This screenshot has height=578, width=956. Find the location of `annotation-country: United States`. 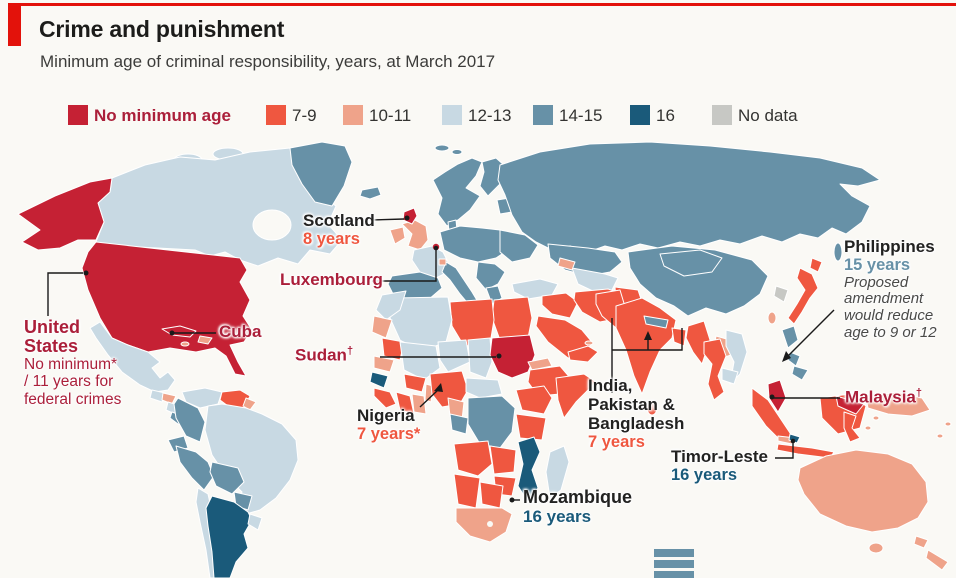

annotation-country: United States is located at coordinates (52, 336).